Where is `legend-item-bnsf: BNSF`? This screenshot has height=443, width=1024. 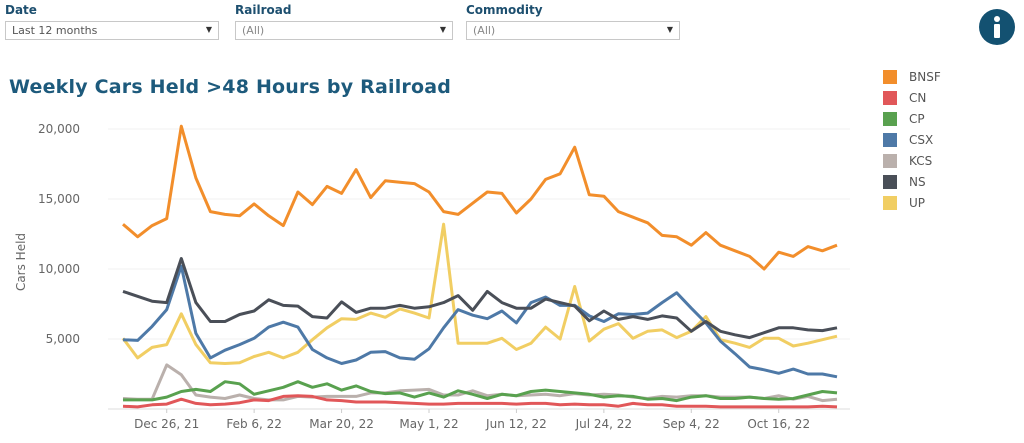
legend-item-bnsf: BNSF is located at coordinates (912, 76).